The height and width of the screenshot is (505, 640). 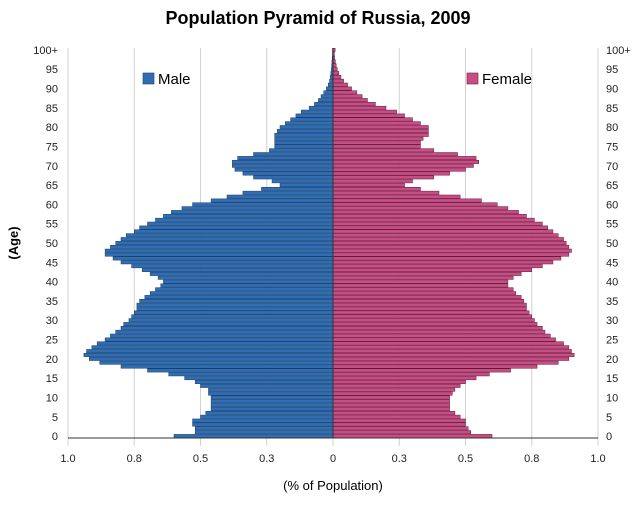 I want to click on y-tick-right-8: 40, so click(x=612, y=283).